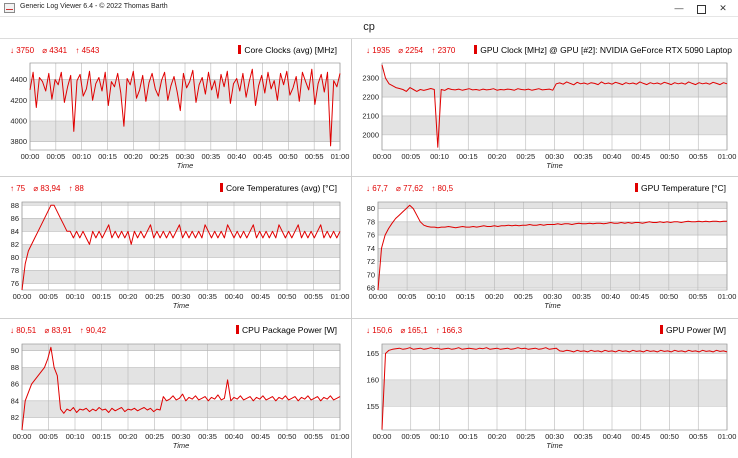  What do you see at coordinates (18, 79) in the screenshot?
I see `y-tick-label: 4400` at bounding box center [18, 79].